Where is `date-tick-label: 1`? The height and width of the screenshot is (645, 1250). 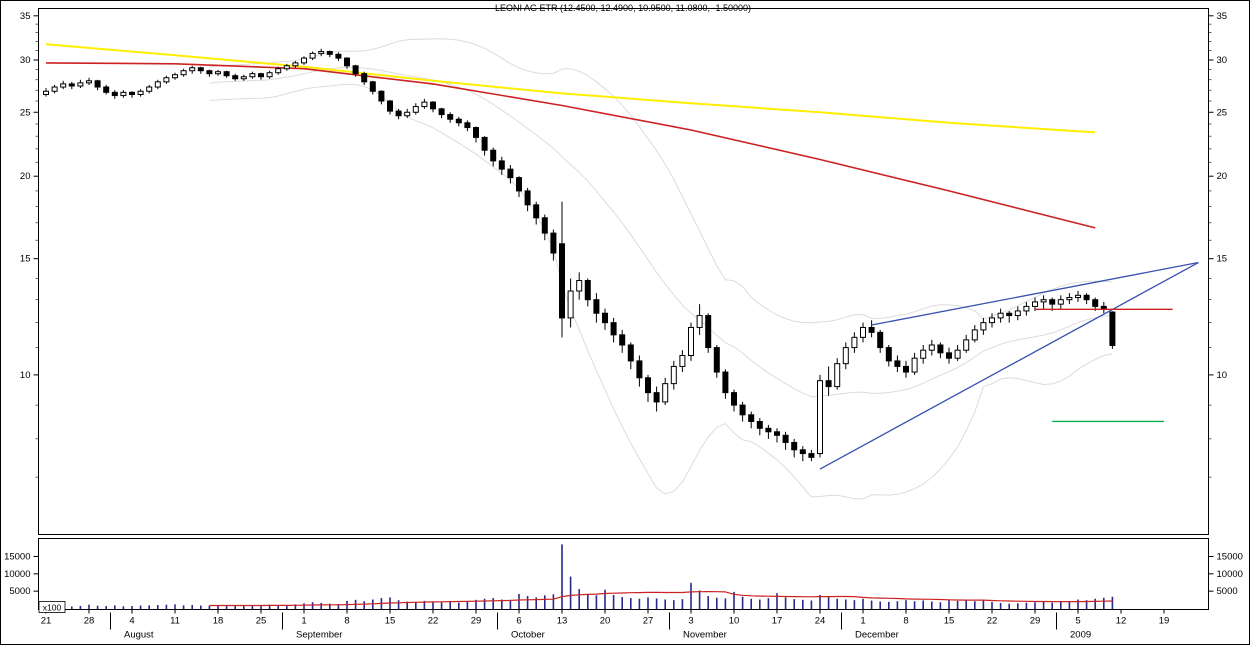 date-tick-label: 1 is located at coordinates (303, 621).